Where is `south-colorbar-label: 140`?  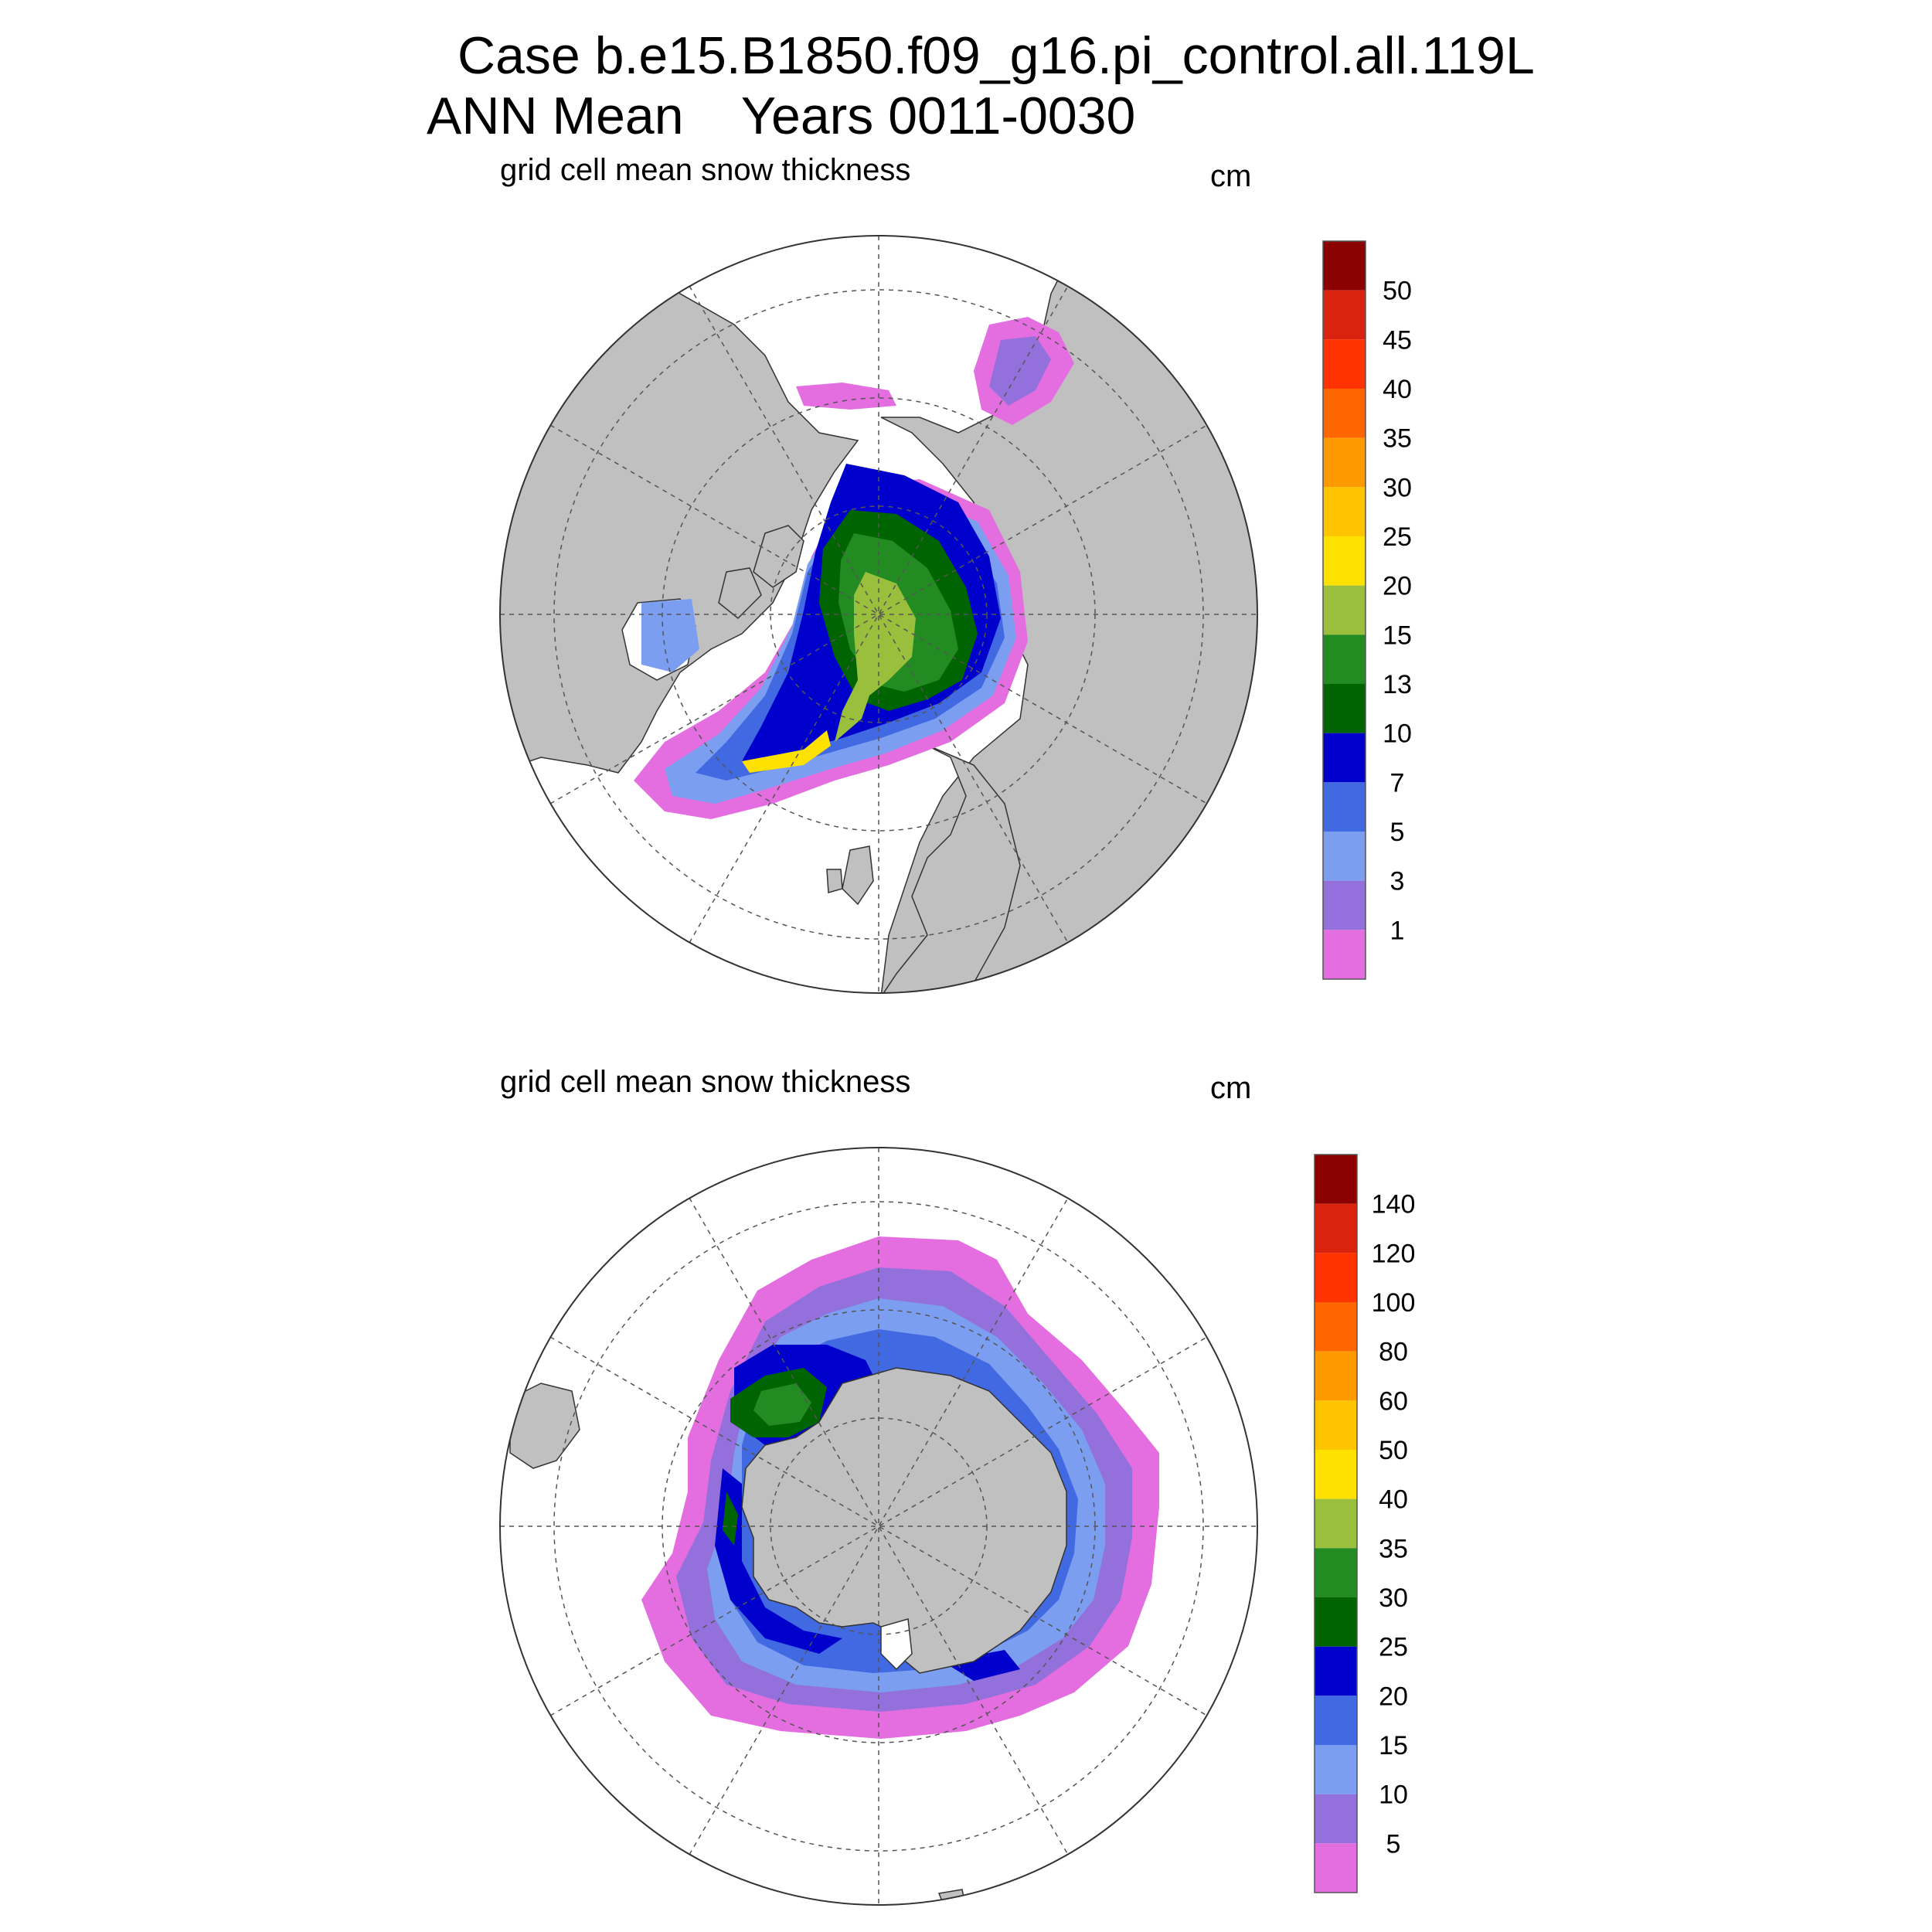
south-colorbar-label: 140 is located at coordinates (1394, 1205).